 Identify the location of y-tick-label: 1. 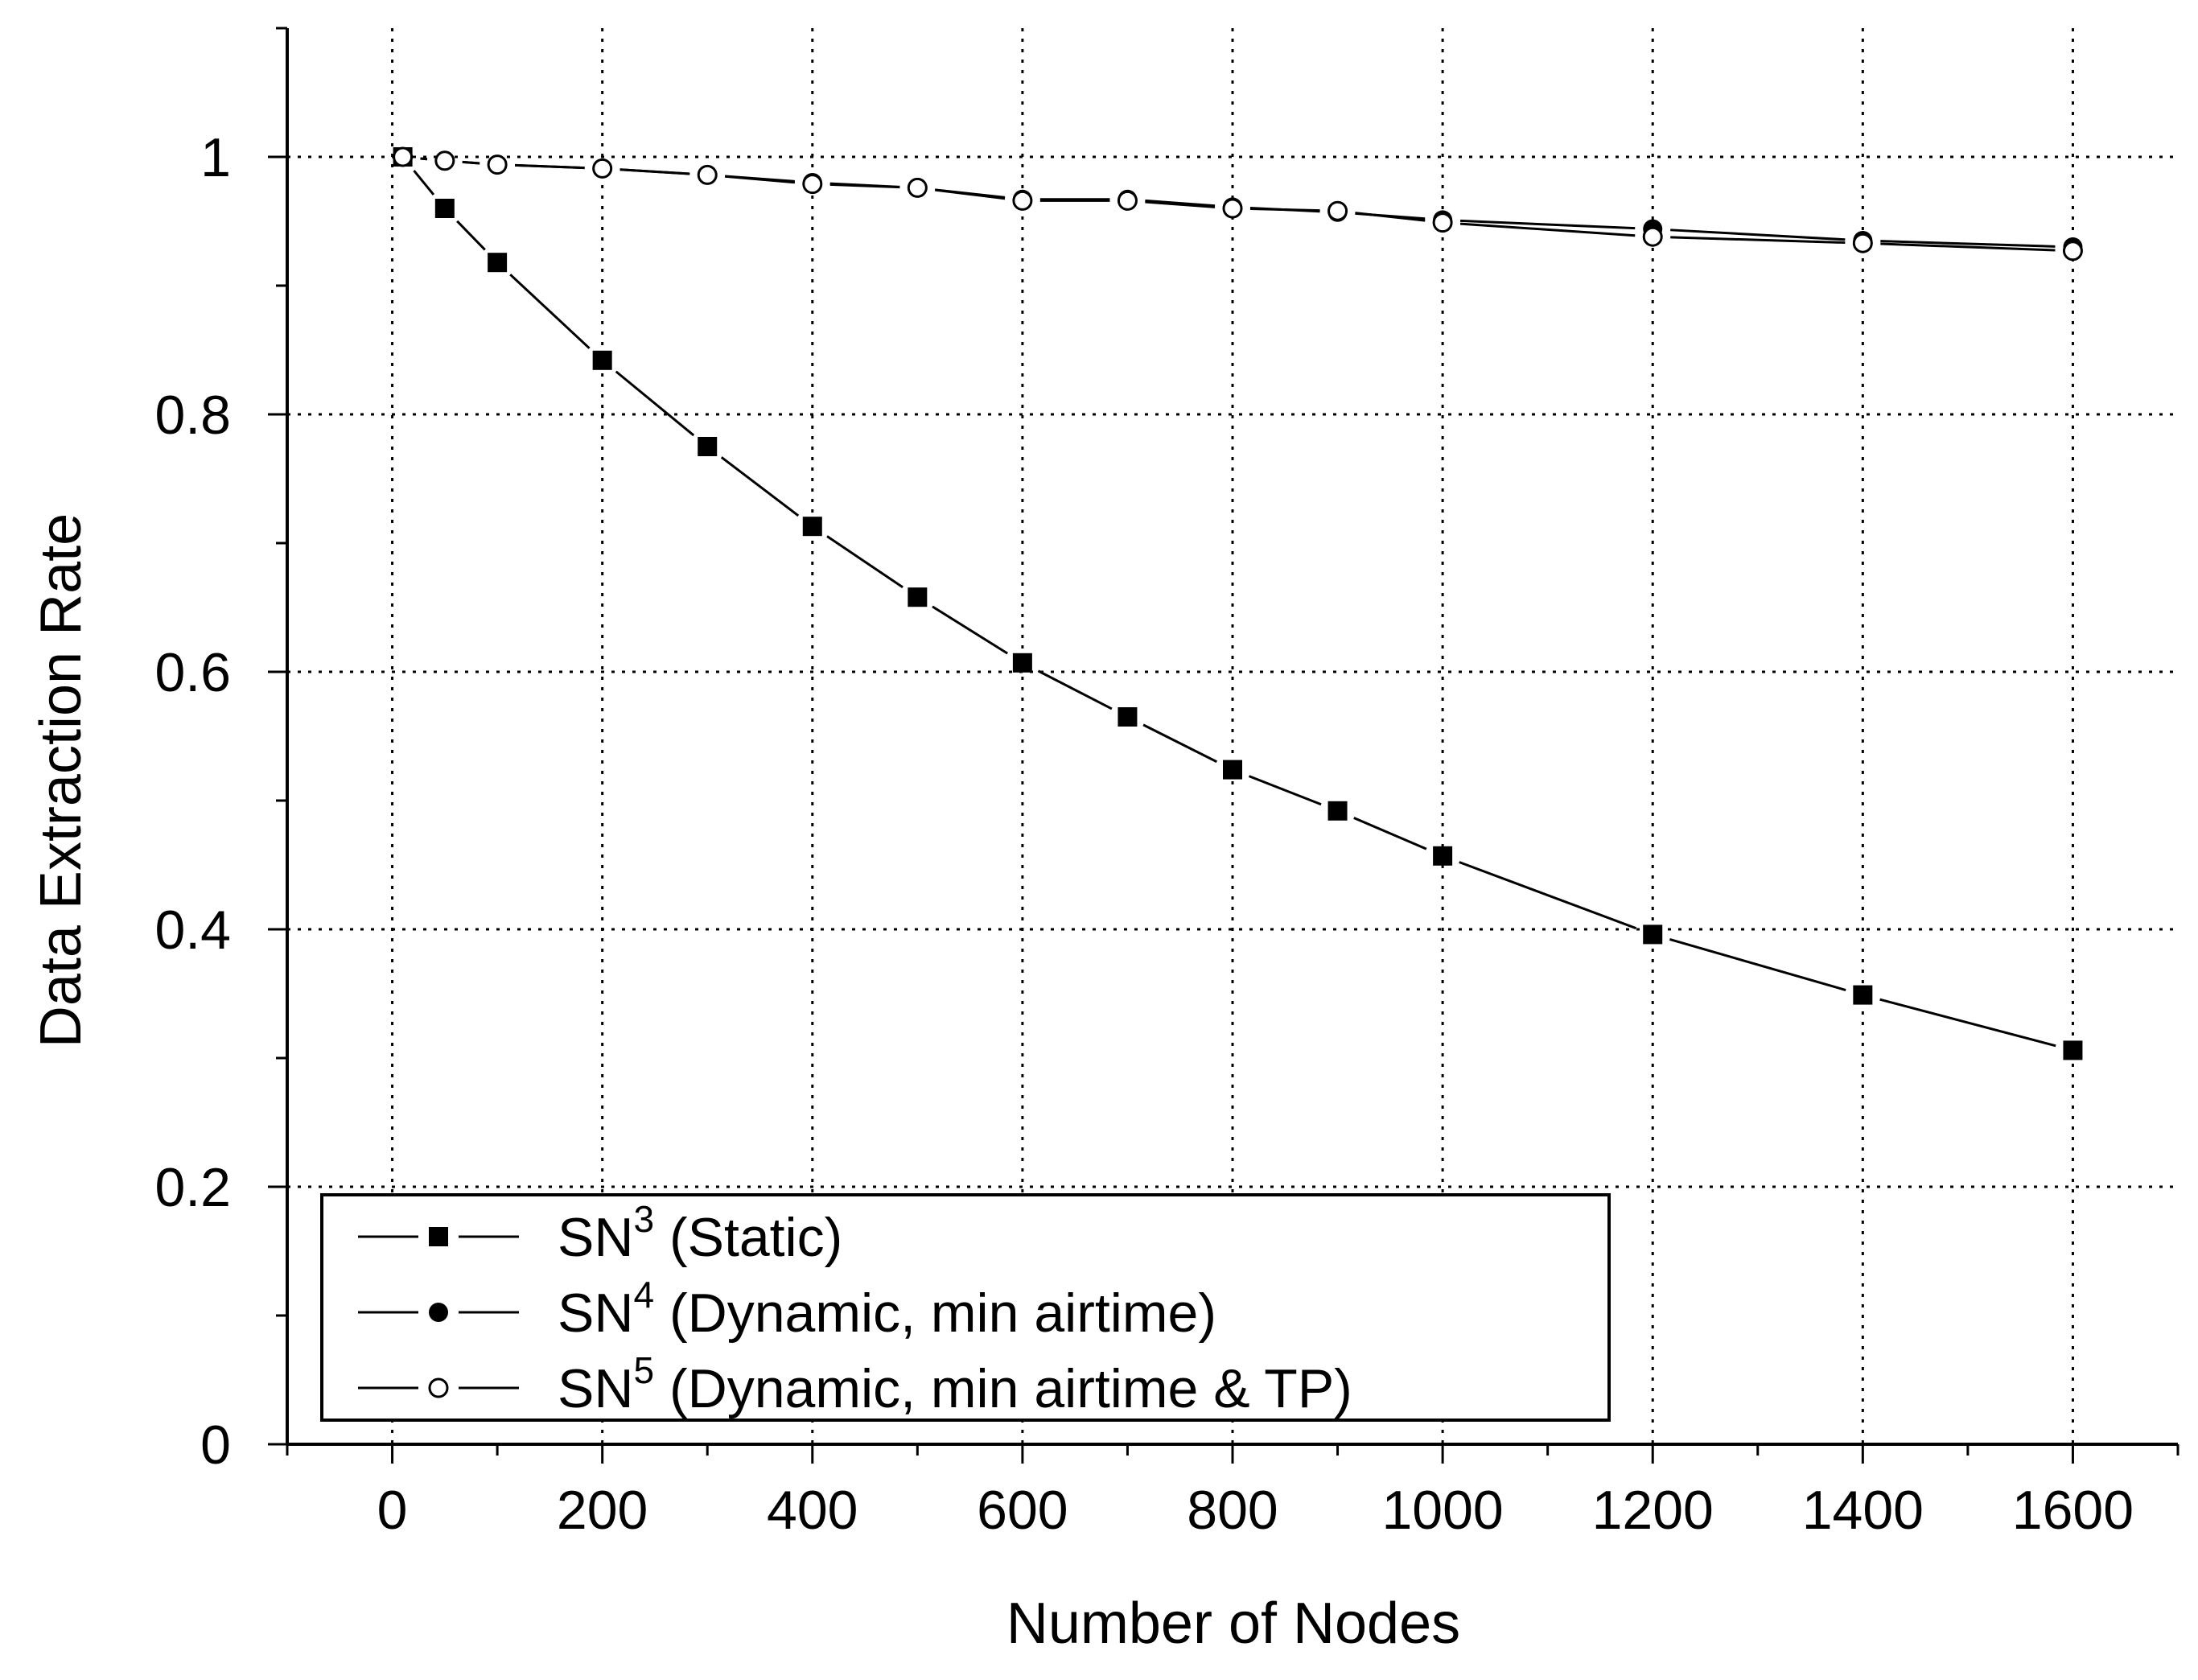
(215, 157).